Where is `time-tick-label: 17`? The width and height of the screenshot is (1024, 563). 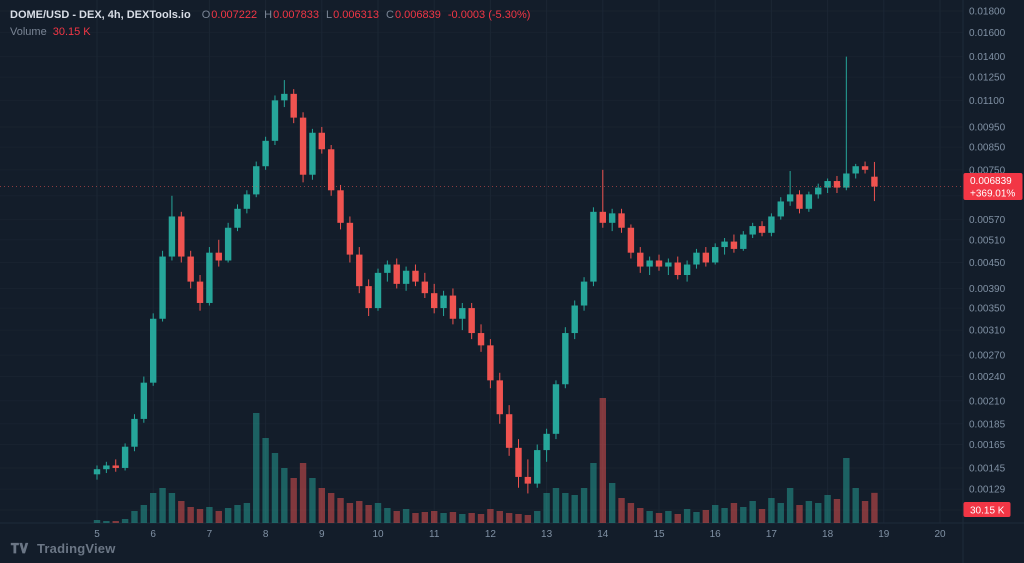 time-tick-label: 17 is located at coordinates (772, 534).